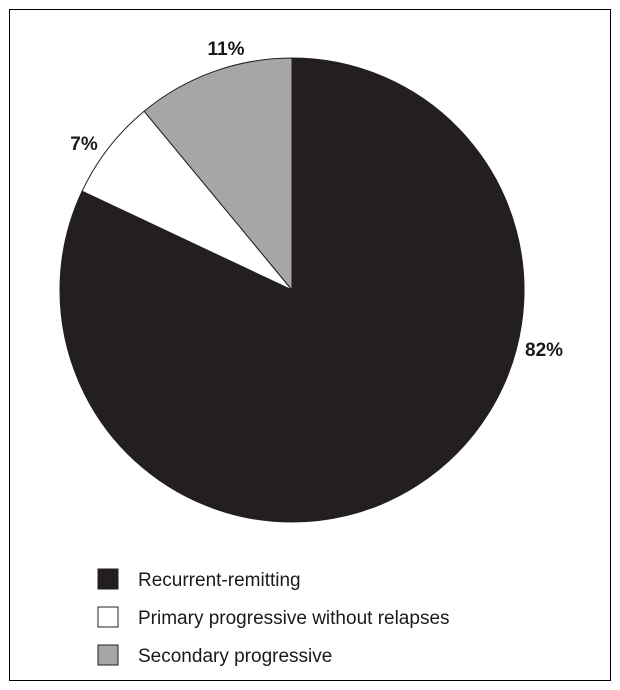  I want to click on legend-swatch-secondary-progressive, so click(108, 655).